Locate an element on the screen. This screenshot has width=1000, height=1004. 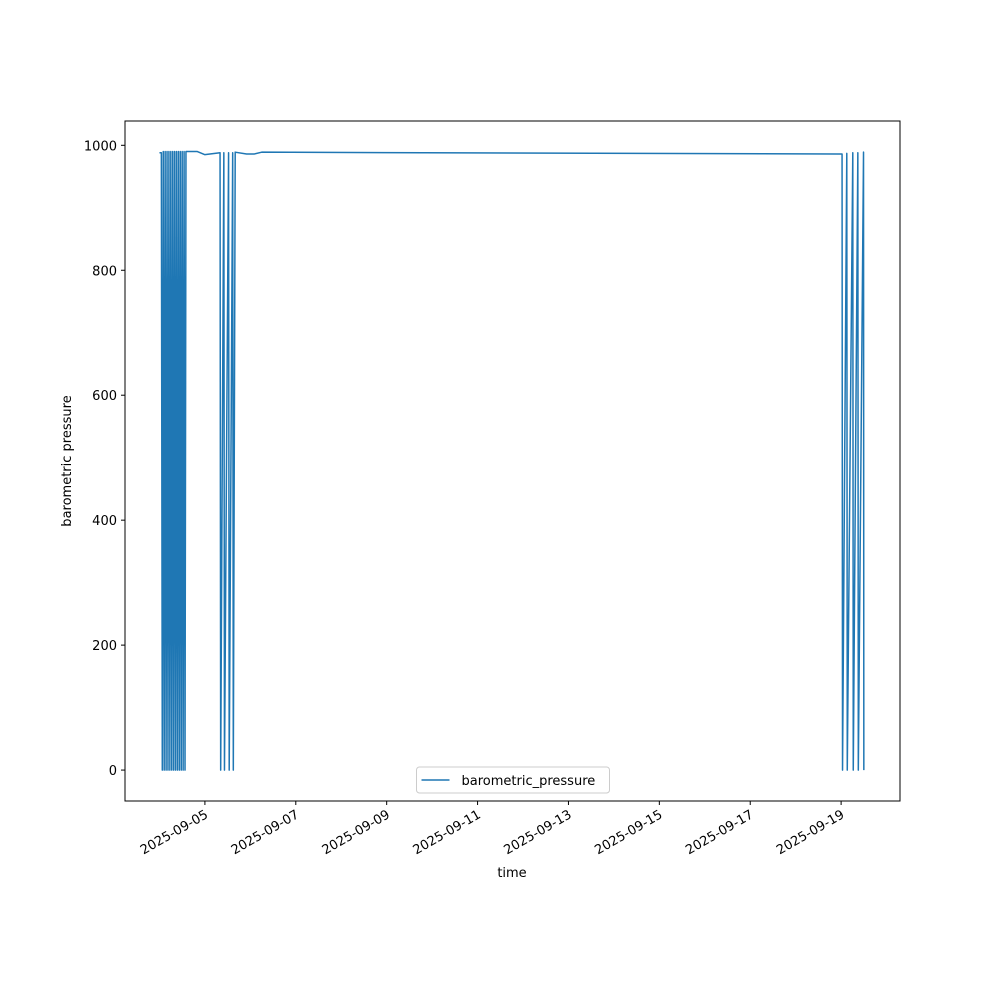
x-tick-label: 2025-09-17 is located at coordinates (719, 832).